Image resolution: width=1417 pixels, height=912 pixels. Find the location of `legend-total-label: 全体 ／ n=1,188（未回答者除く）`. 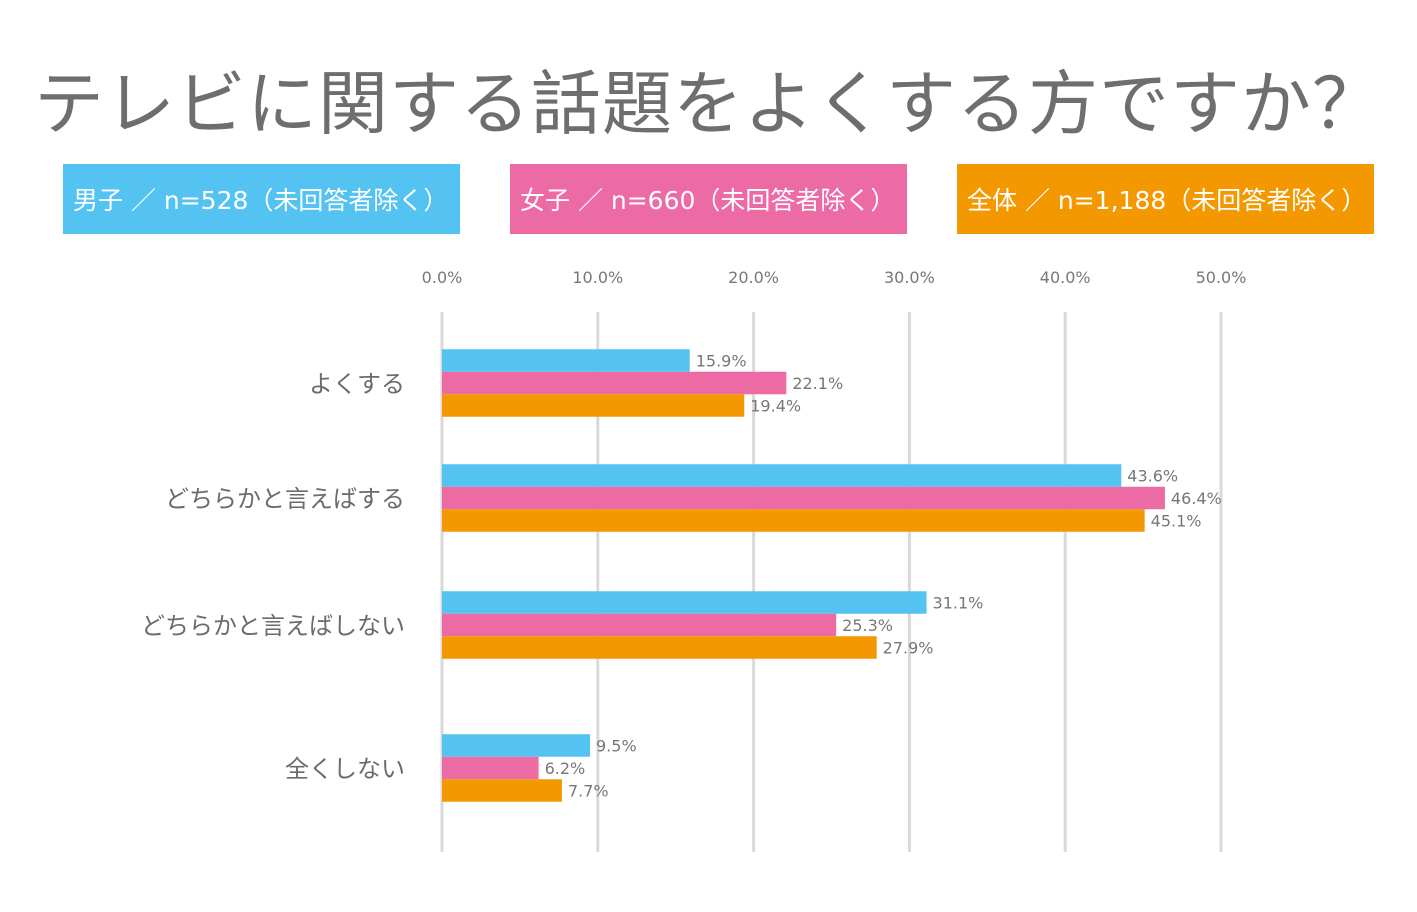

legend-total-label: 全体 ／ n=1,188（未回答者除く） is located at coordinates (1167, 200).